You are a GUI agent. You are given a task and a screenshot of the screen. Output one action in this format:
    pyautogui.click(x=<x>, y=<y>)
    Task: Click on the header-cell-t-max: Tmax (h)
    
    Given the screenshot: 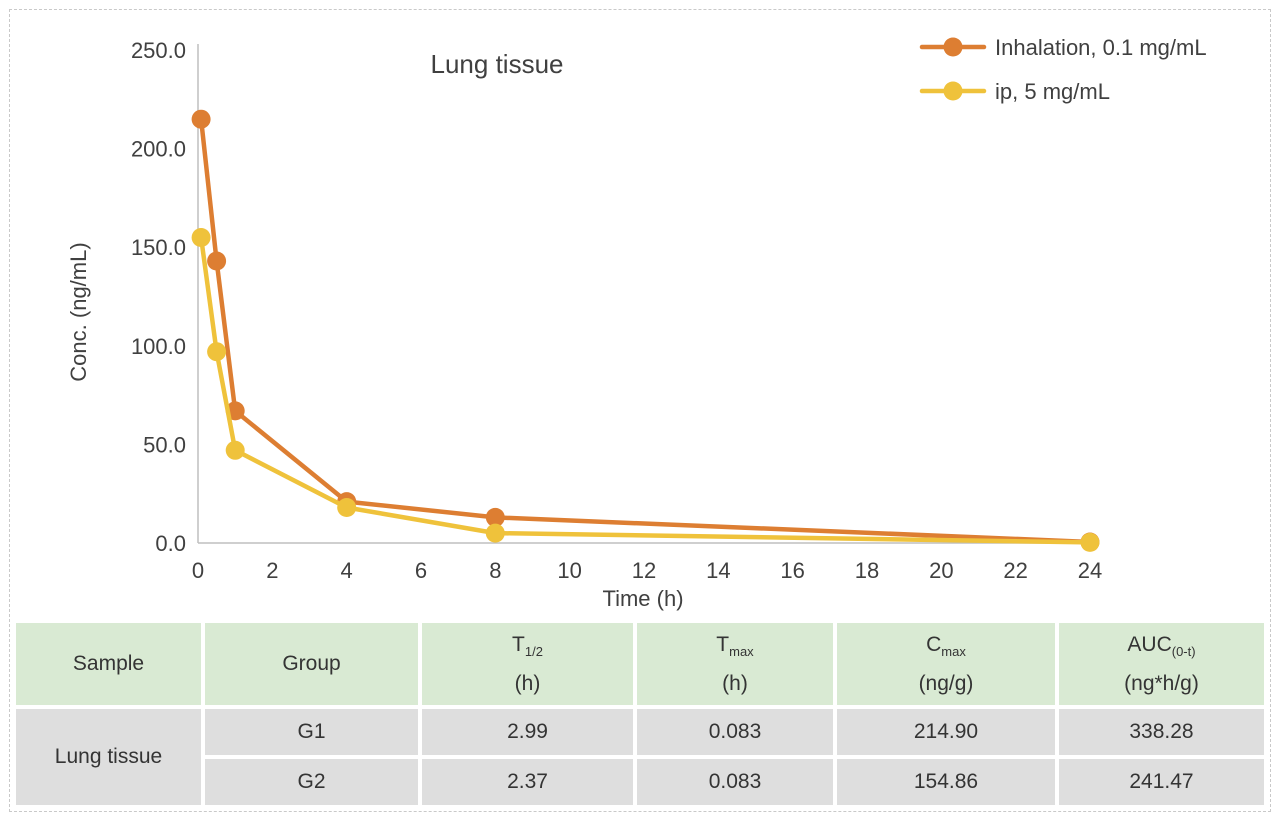 What is the action you would take?
    pyautogui.click(x=735, y=664)
    